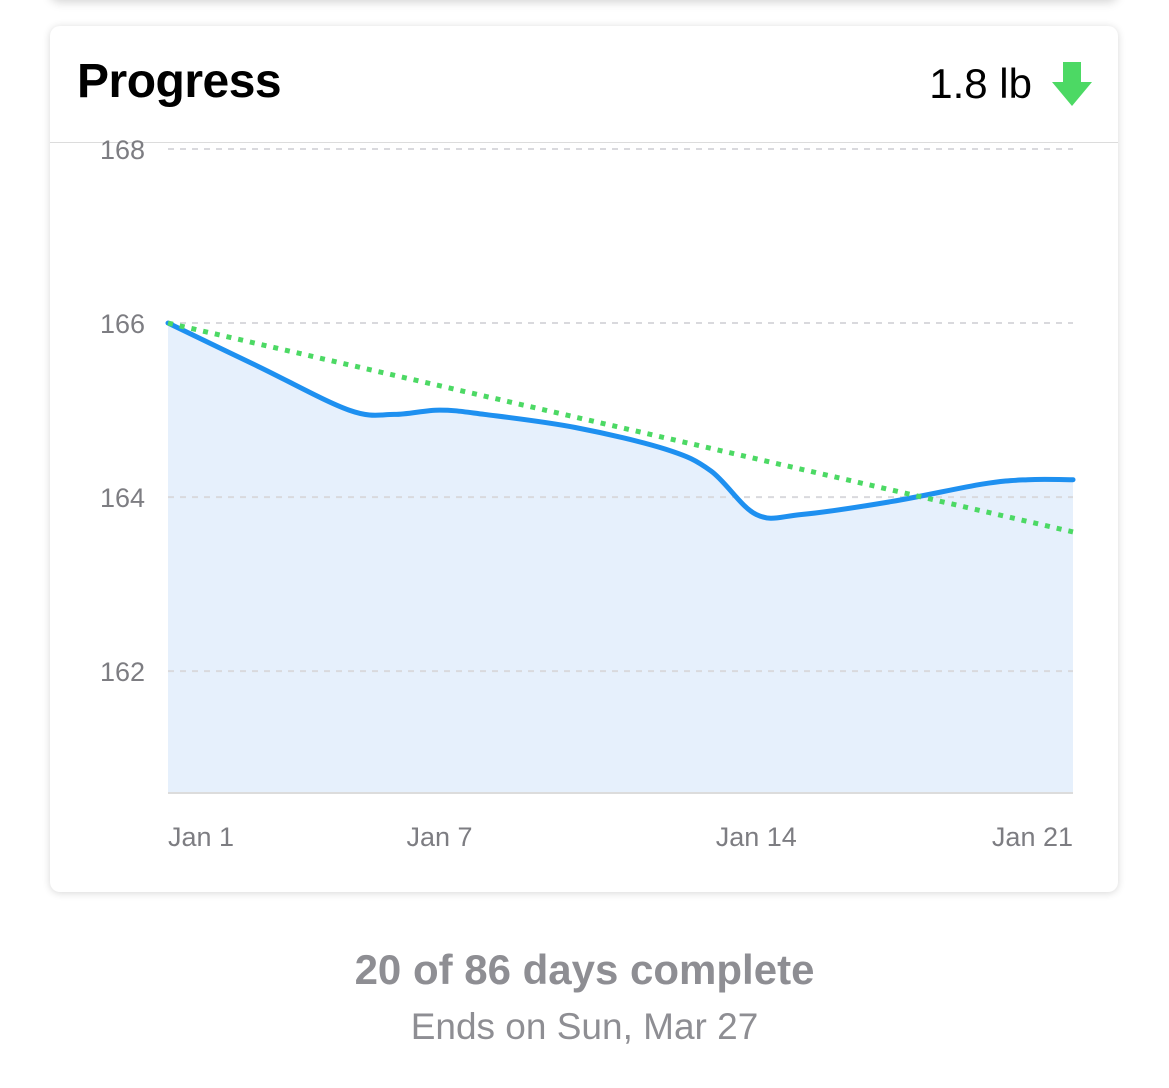 This screenshot has width=1169, height=1088. I want to click on y-tick-label: 162, so click(122, 672).